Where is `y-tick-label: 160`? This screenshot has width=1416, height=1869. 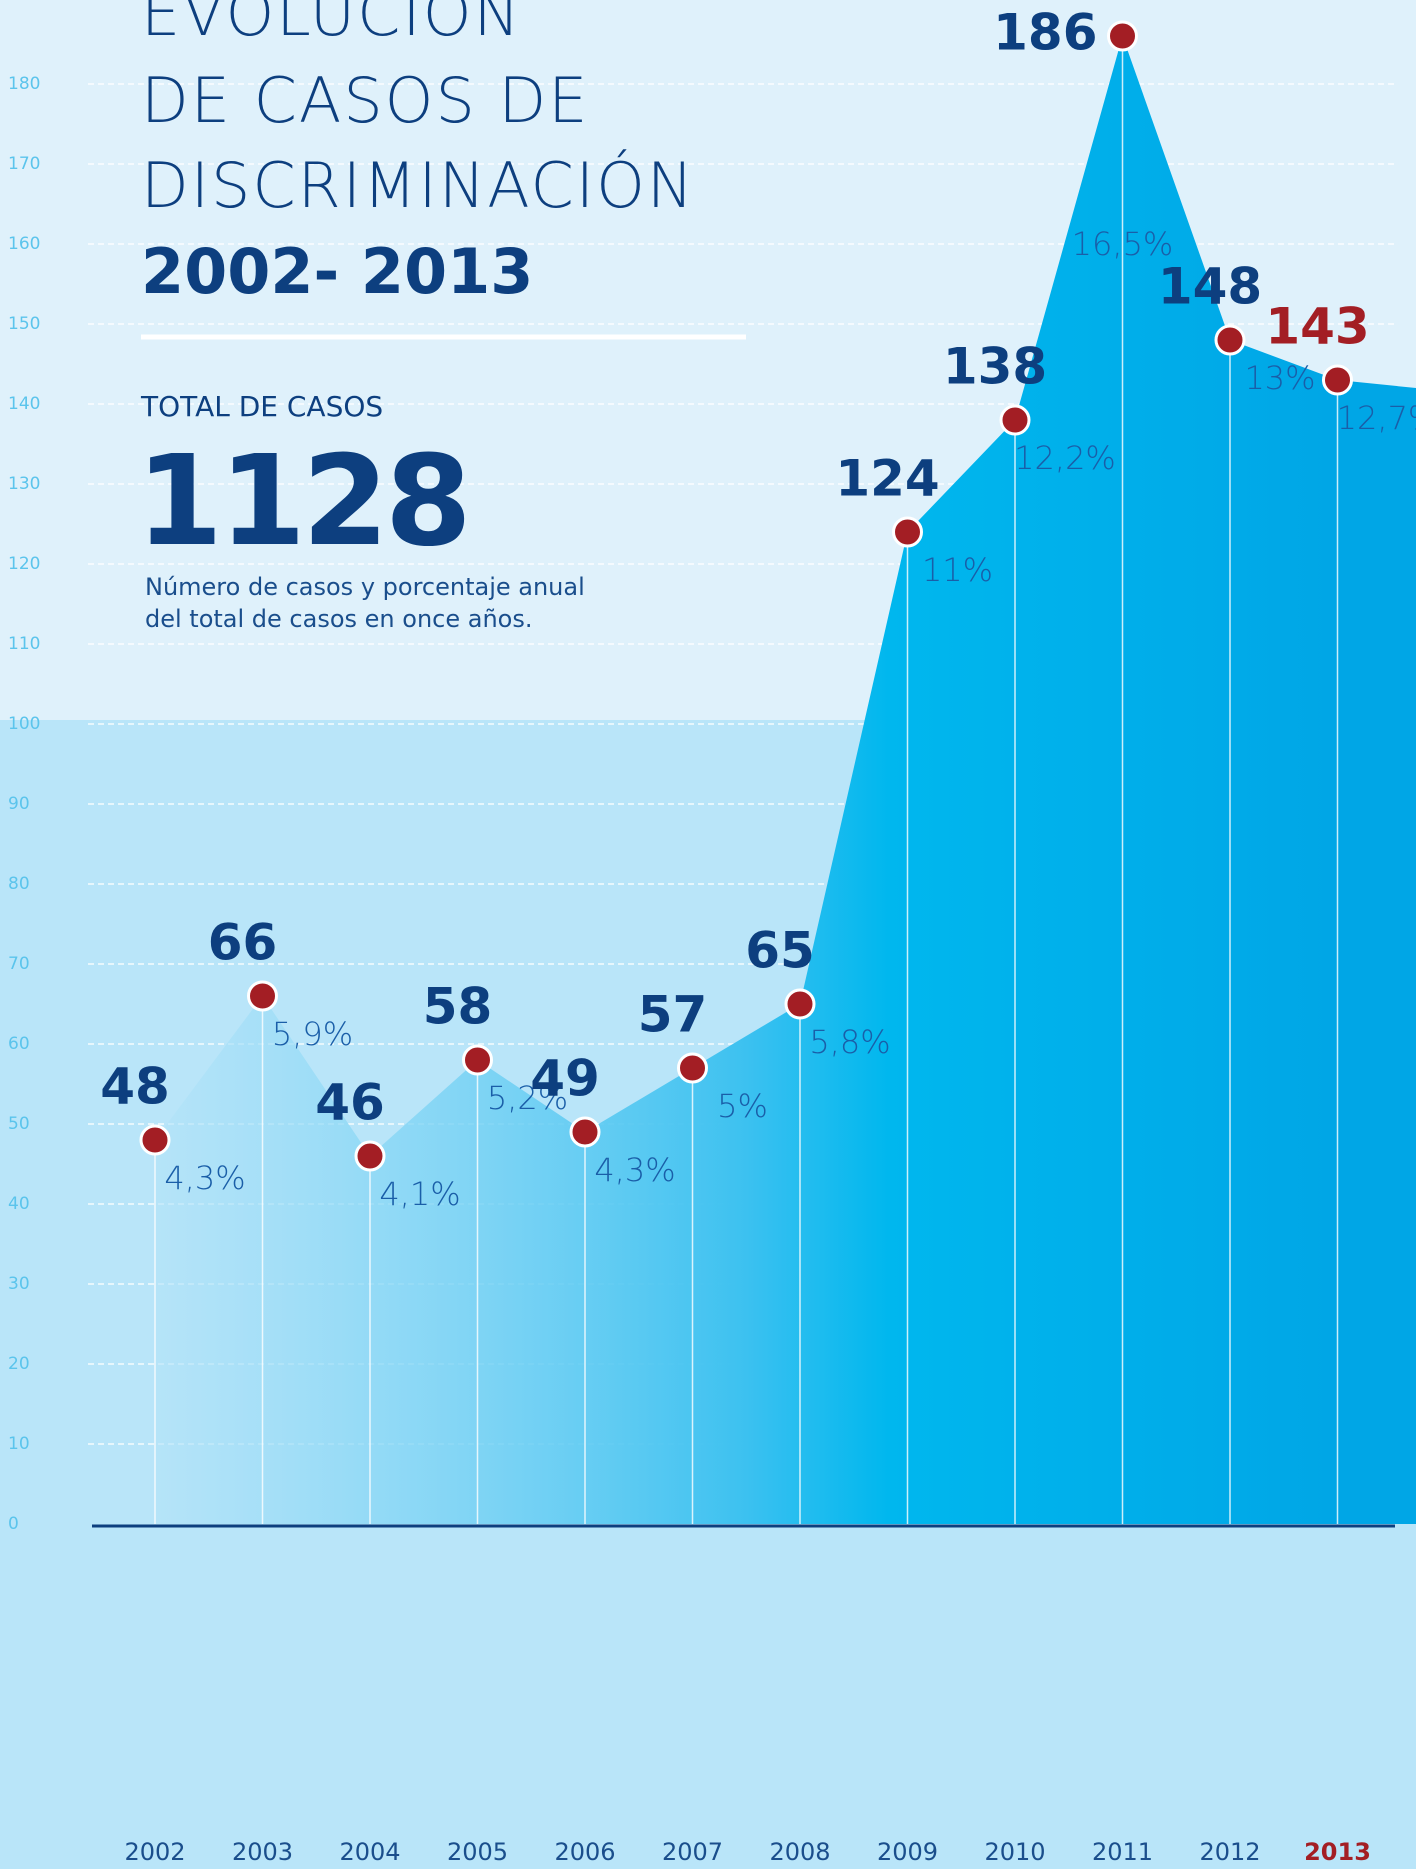 y-tick-label: 160 is located at coordinates (24, 244).